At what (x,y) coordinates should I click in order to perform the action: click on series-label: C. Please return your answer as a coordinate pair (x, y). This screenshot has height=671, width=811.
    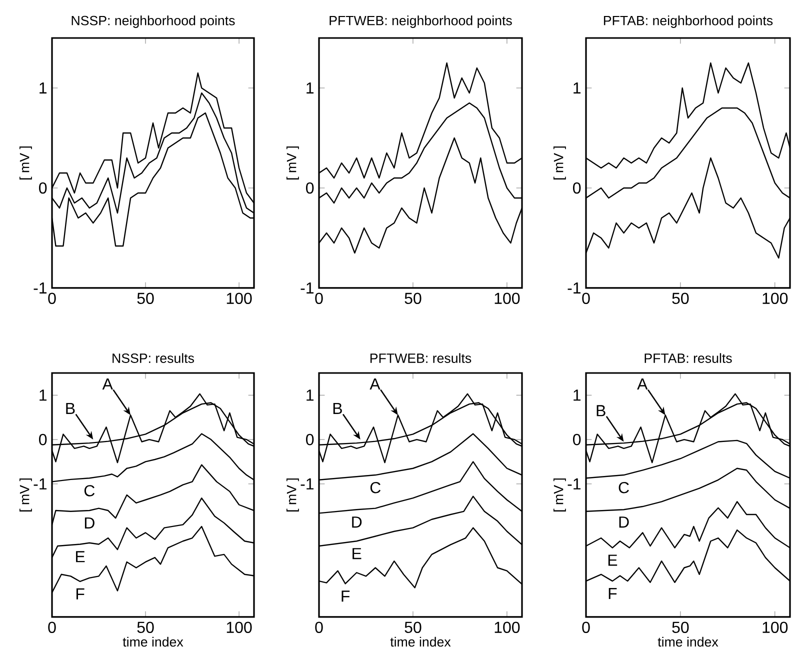
    Looking at the image, I should click on (375, 488).